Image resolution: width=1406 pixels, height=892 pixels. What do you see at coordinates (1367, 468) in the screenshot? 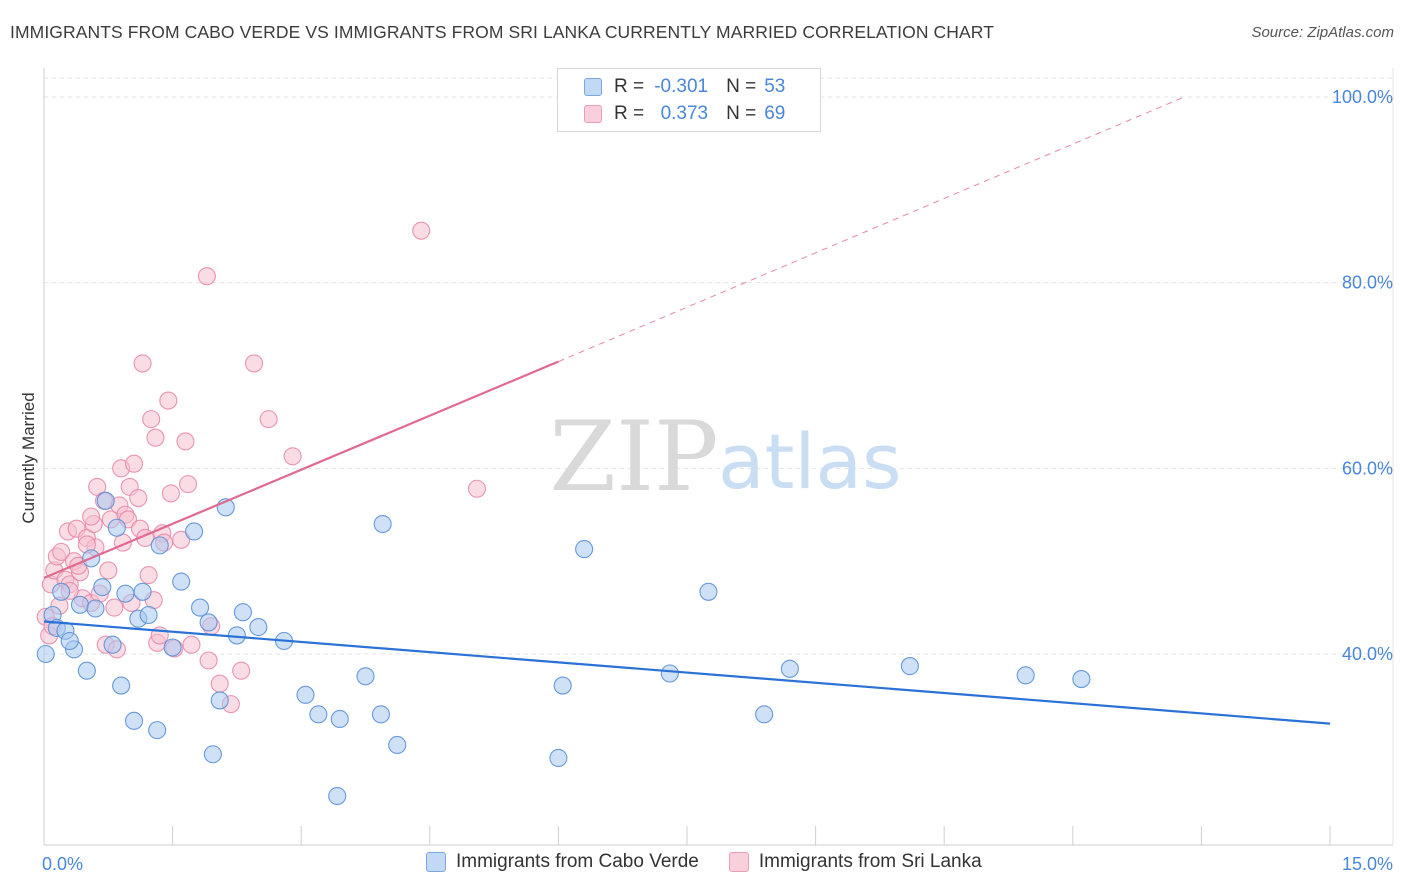
I see `y-tick-label: 60.0%` at bounding box center [1367, 468].